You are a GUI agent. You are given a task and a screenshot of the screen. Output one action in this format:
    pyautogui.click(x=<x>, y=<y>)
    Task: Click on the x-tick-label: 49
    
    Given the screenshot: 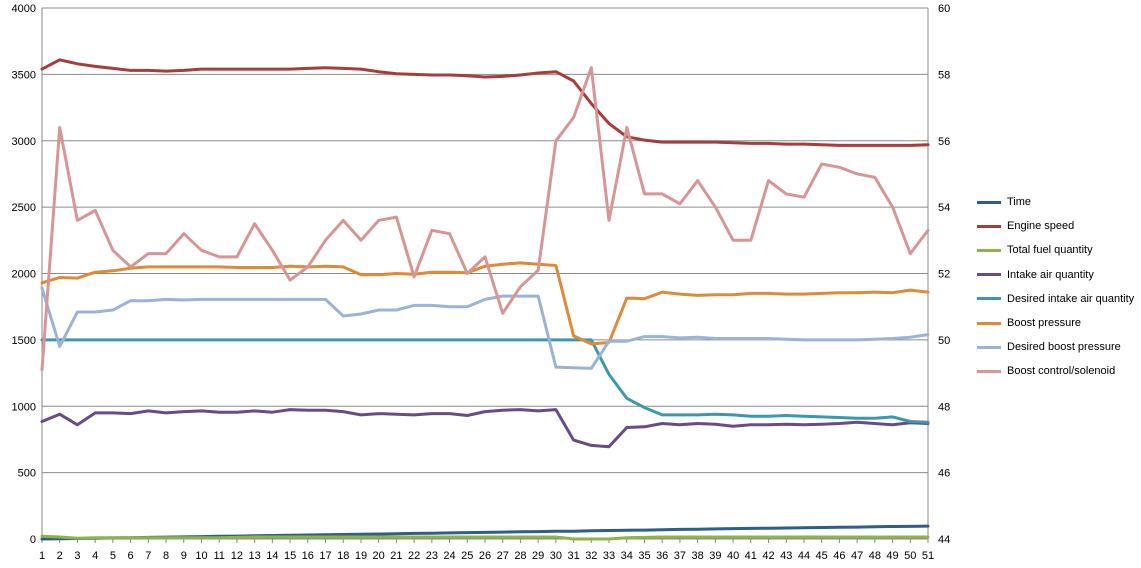 What is the action you would take?
    pyautogui.click(x=892, y=556)
    